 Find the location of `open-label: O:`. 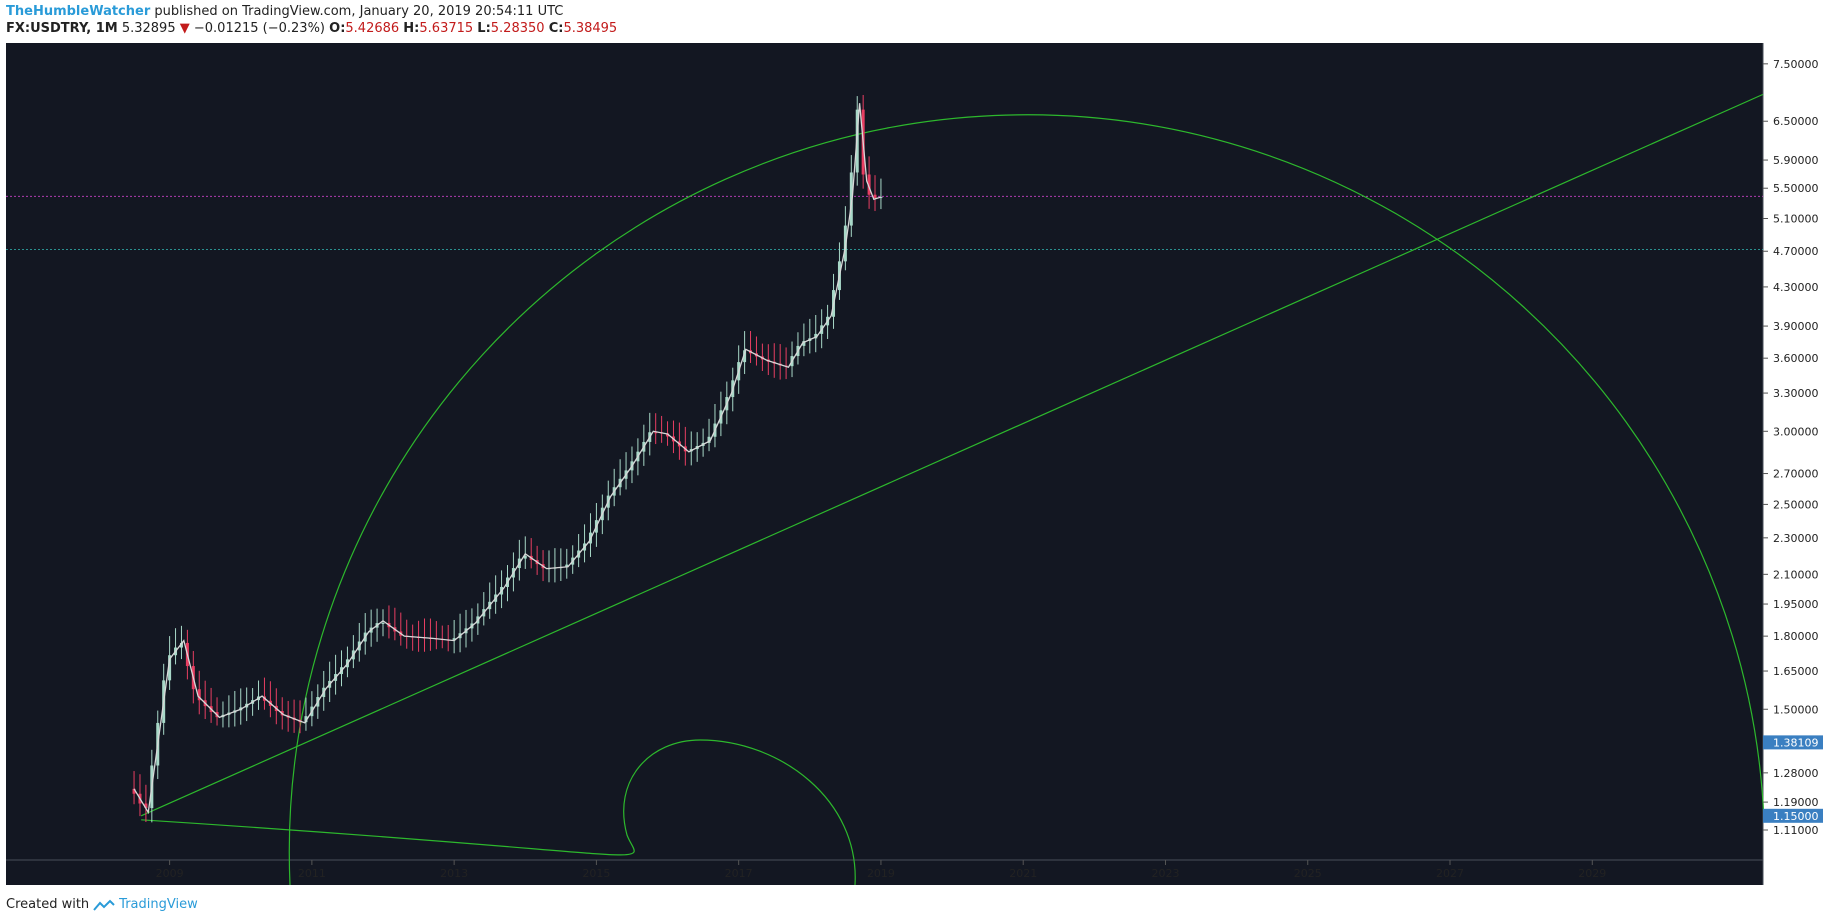

open-label: O: is located at coordinates (337, 28).